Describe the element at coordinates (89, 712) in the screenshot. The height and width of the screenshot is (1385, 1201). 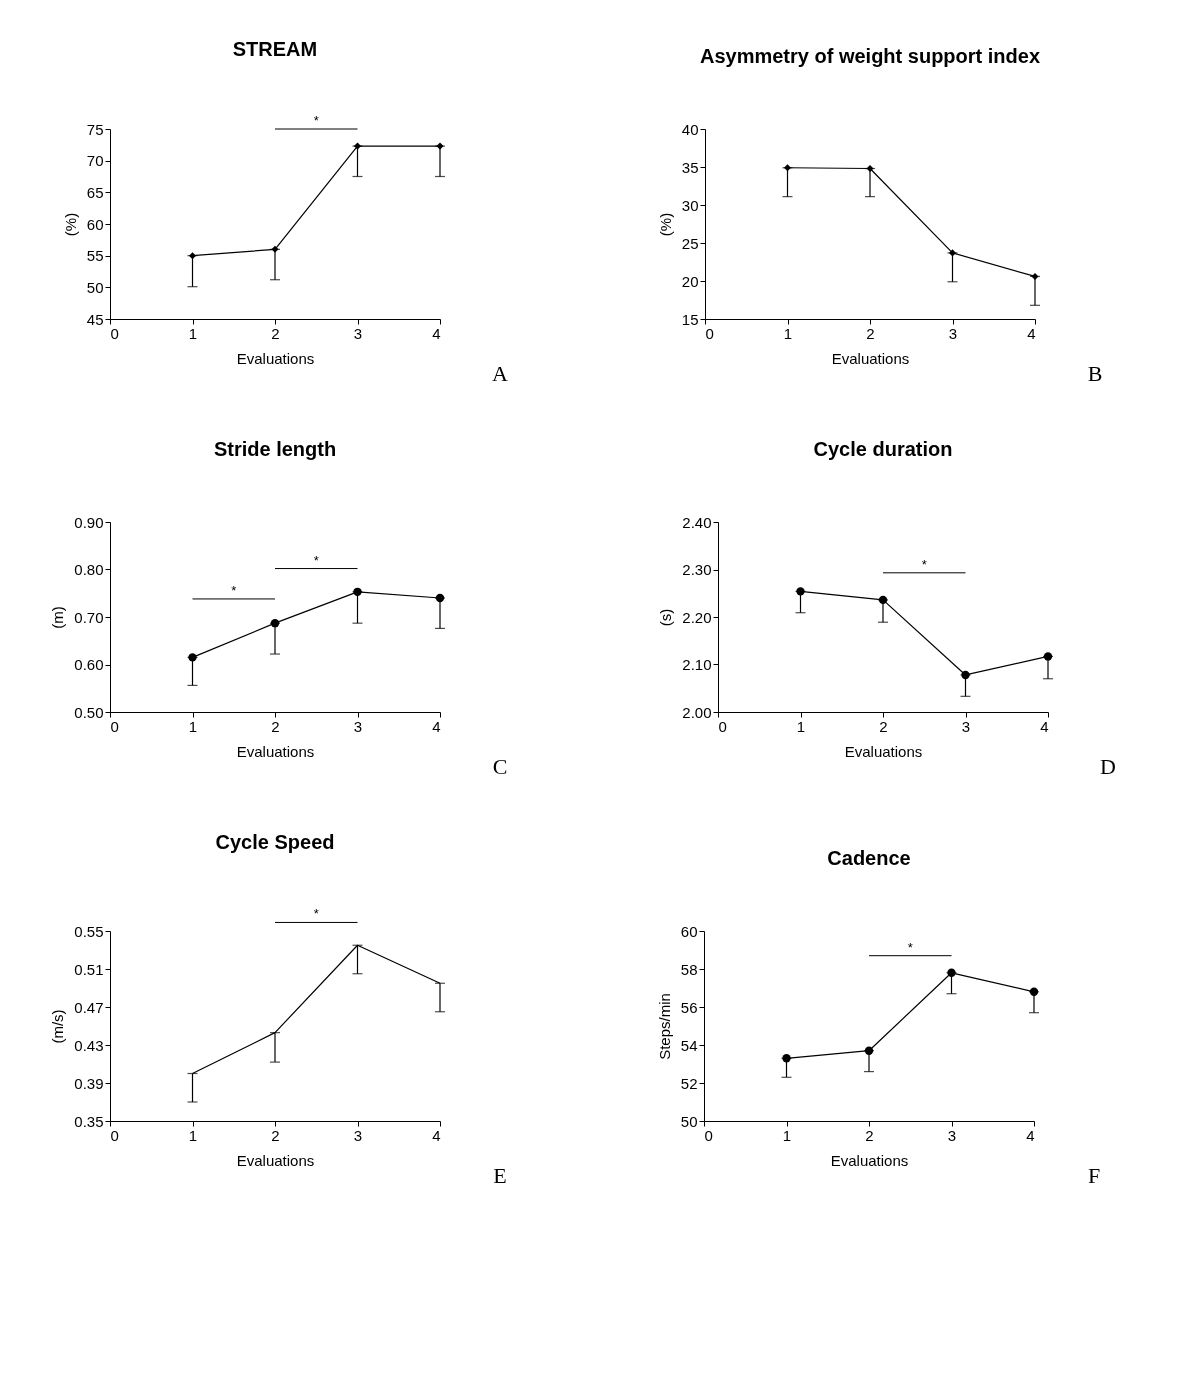
I see `y-tick-label: 0.50` at that location.